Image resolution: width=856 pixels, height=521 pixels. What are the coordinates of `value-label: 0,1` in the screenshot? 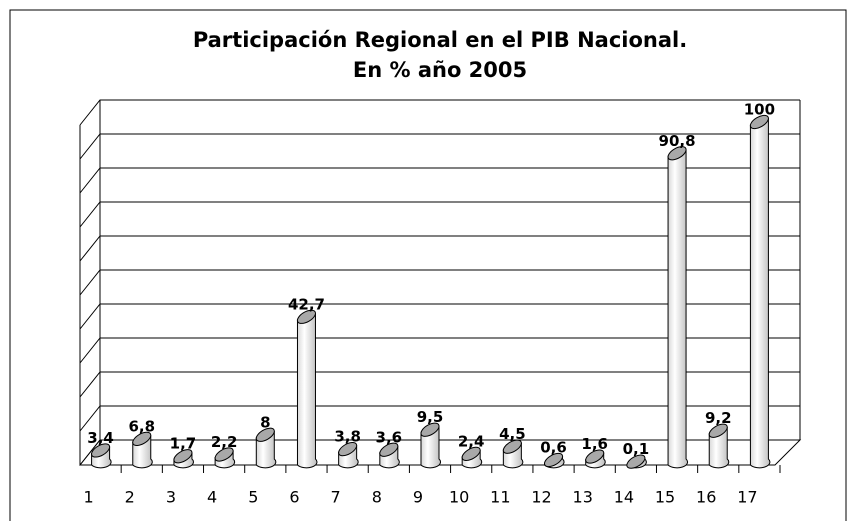 It's located at (636, 449).